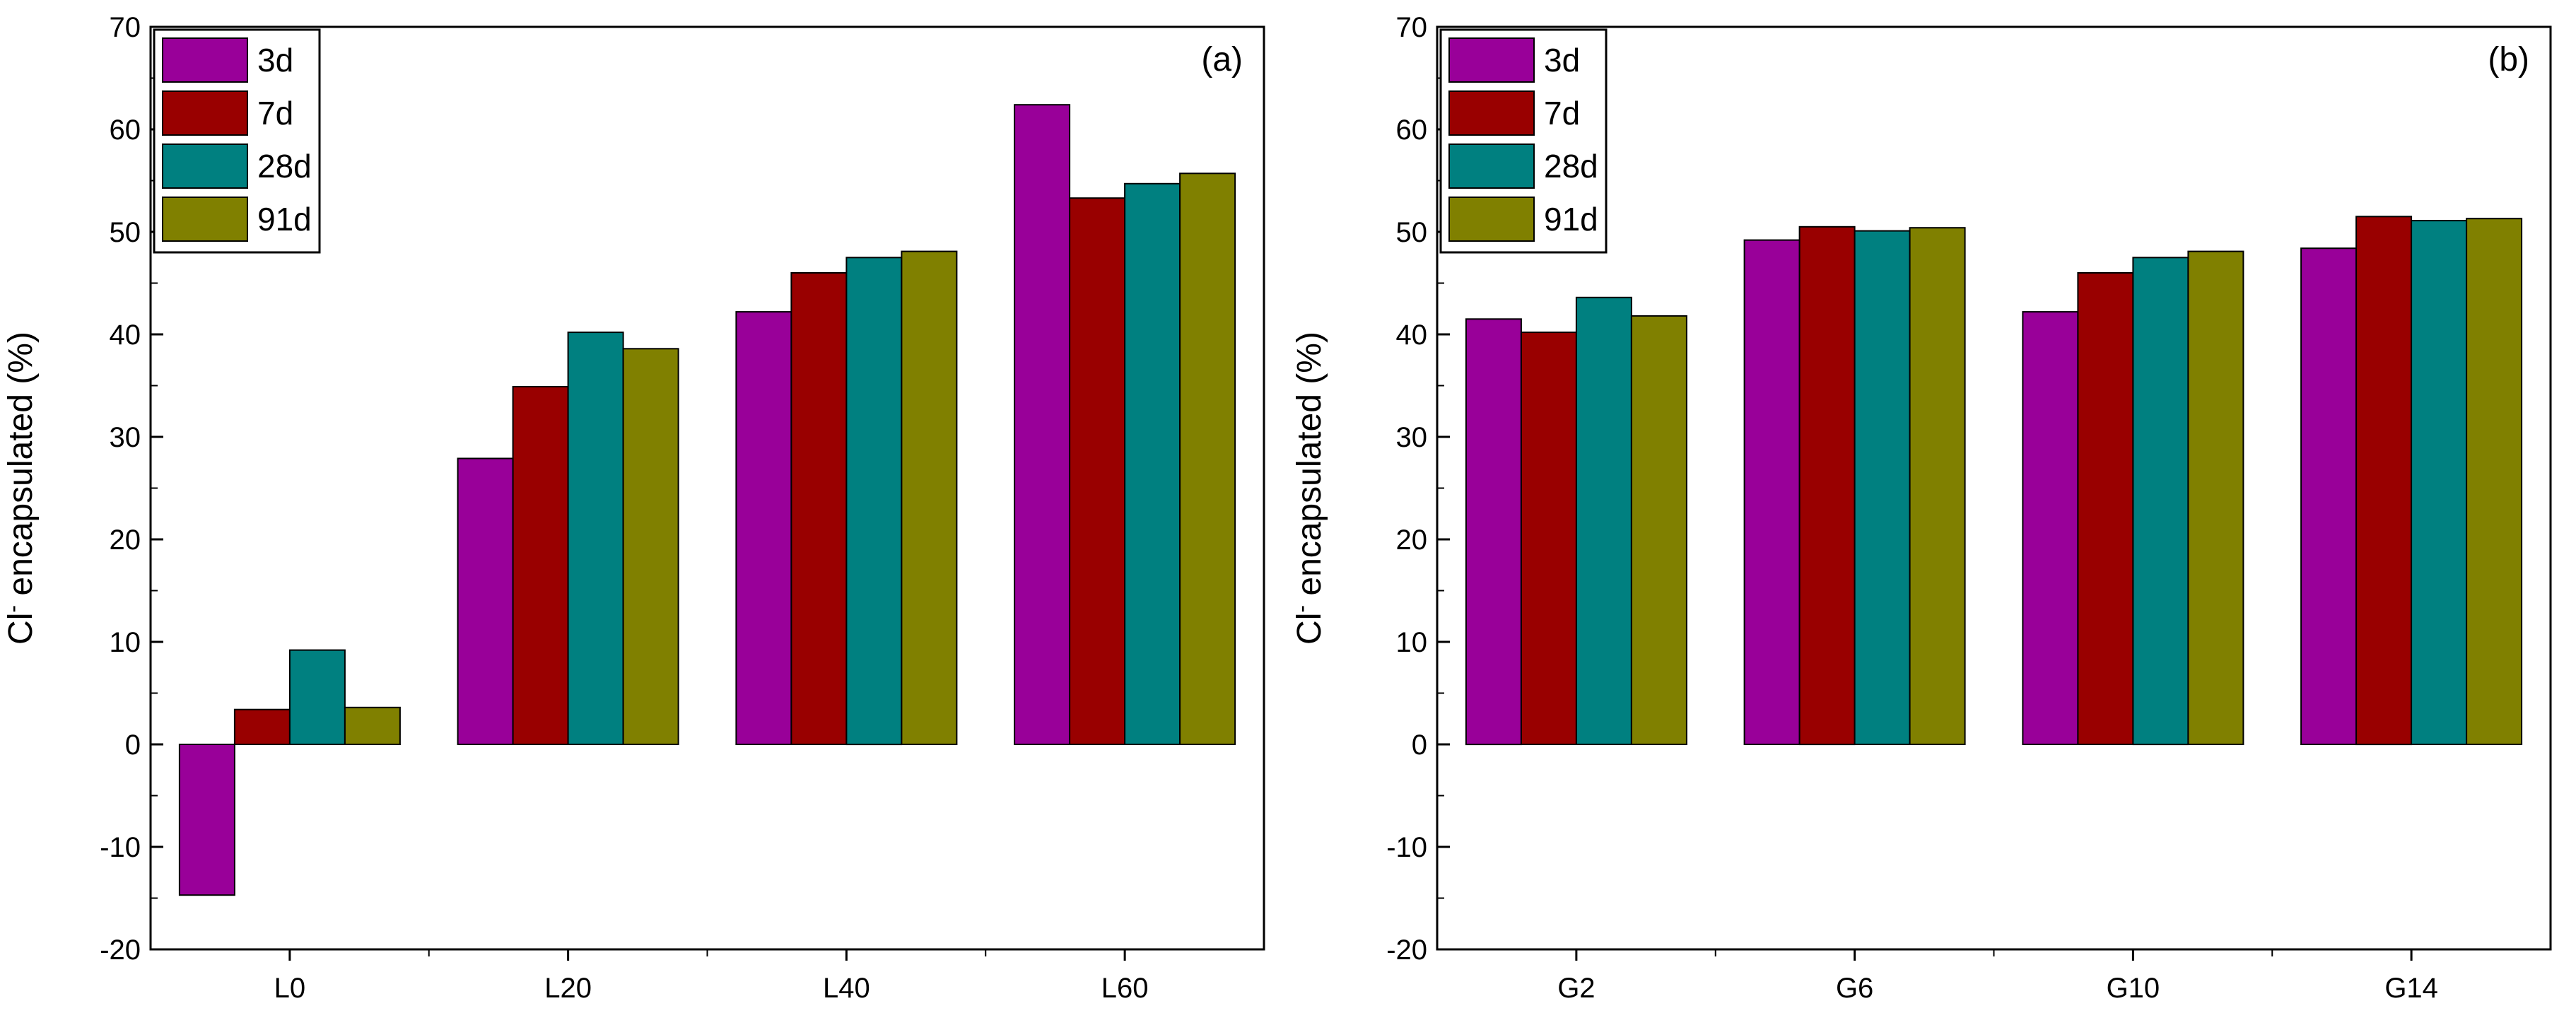 The width and height of the screenshot is (2576, 1013). Describe the element at coordinates (846, 988) in the screenshot. I see `x-tick-label: L40` at that location.